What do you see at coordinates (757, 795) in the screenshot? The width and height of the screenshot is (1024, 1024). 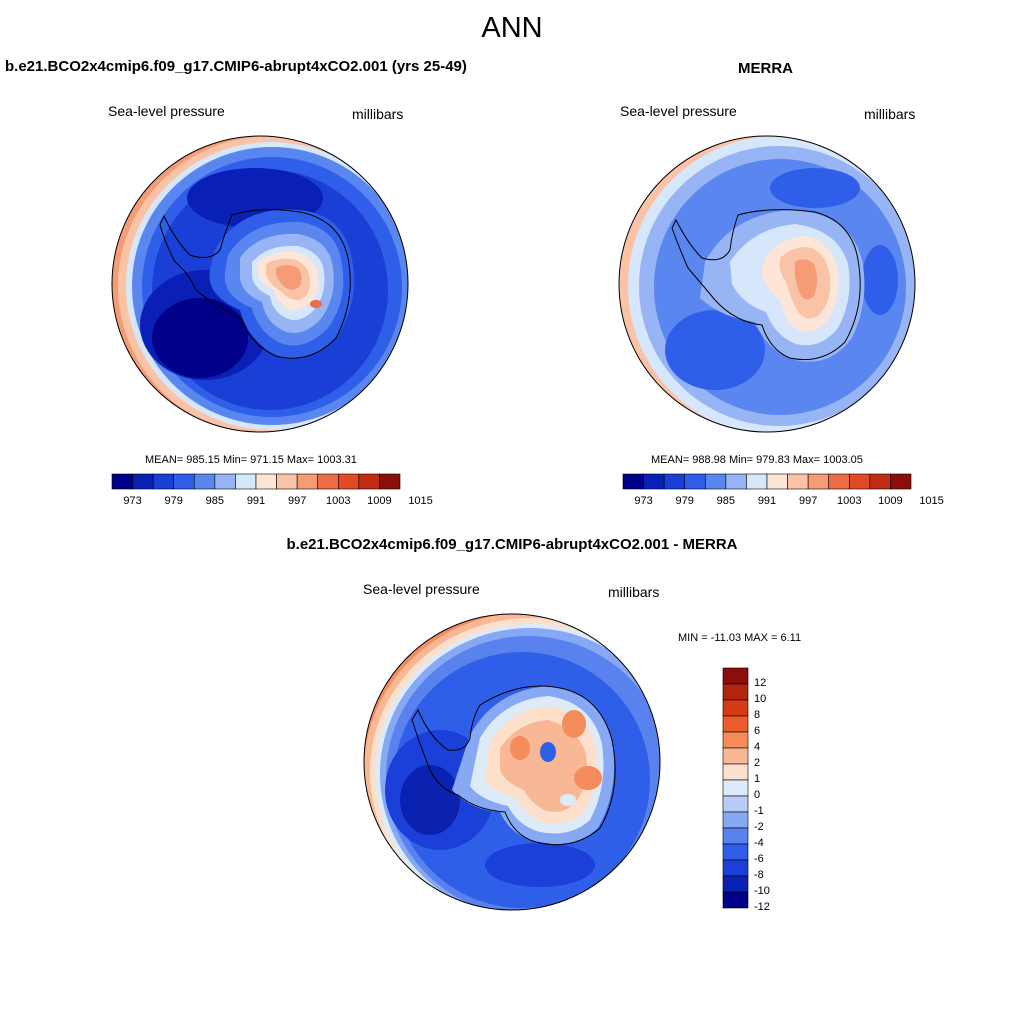 I see `colorbar-tick-label: 0` at bounding box center [757, 795].